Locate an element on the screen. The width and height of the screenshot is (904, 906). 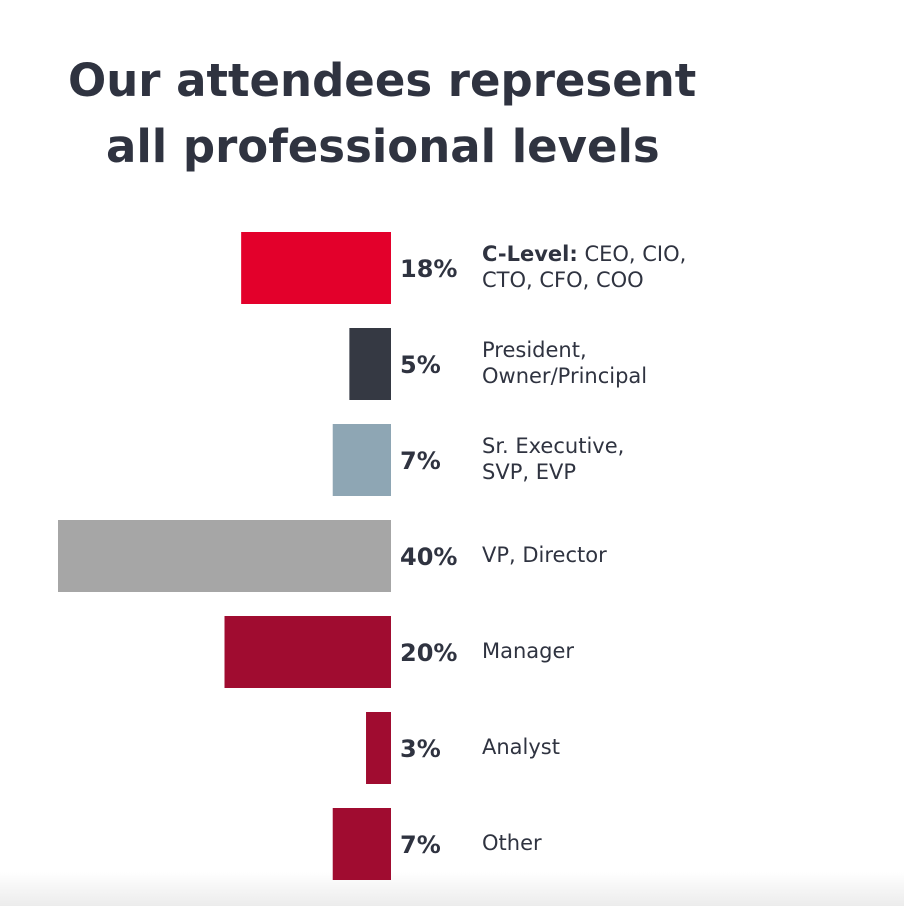
category-label: President, is located at coordinates (534, 350).